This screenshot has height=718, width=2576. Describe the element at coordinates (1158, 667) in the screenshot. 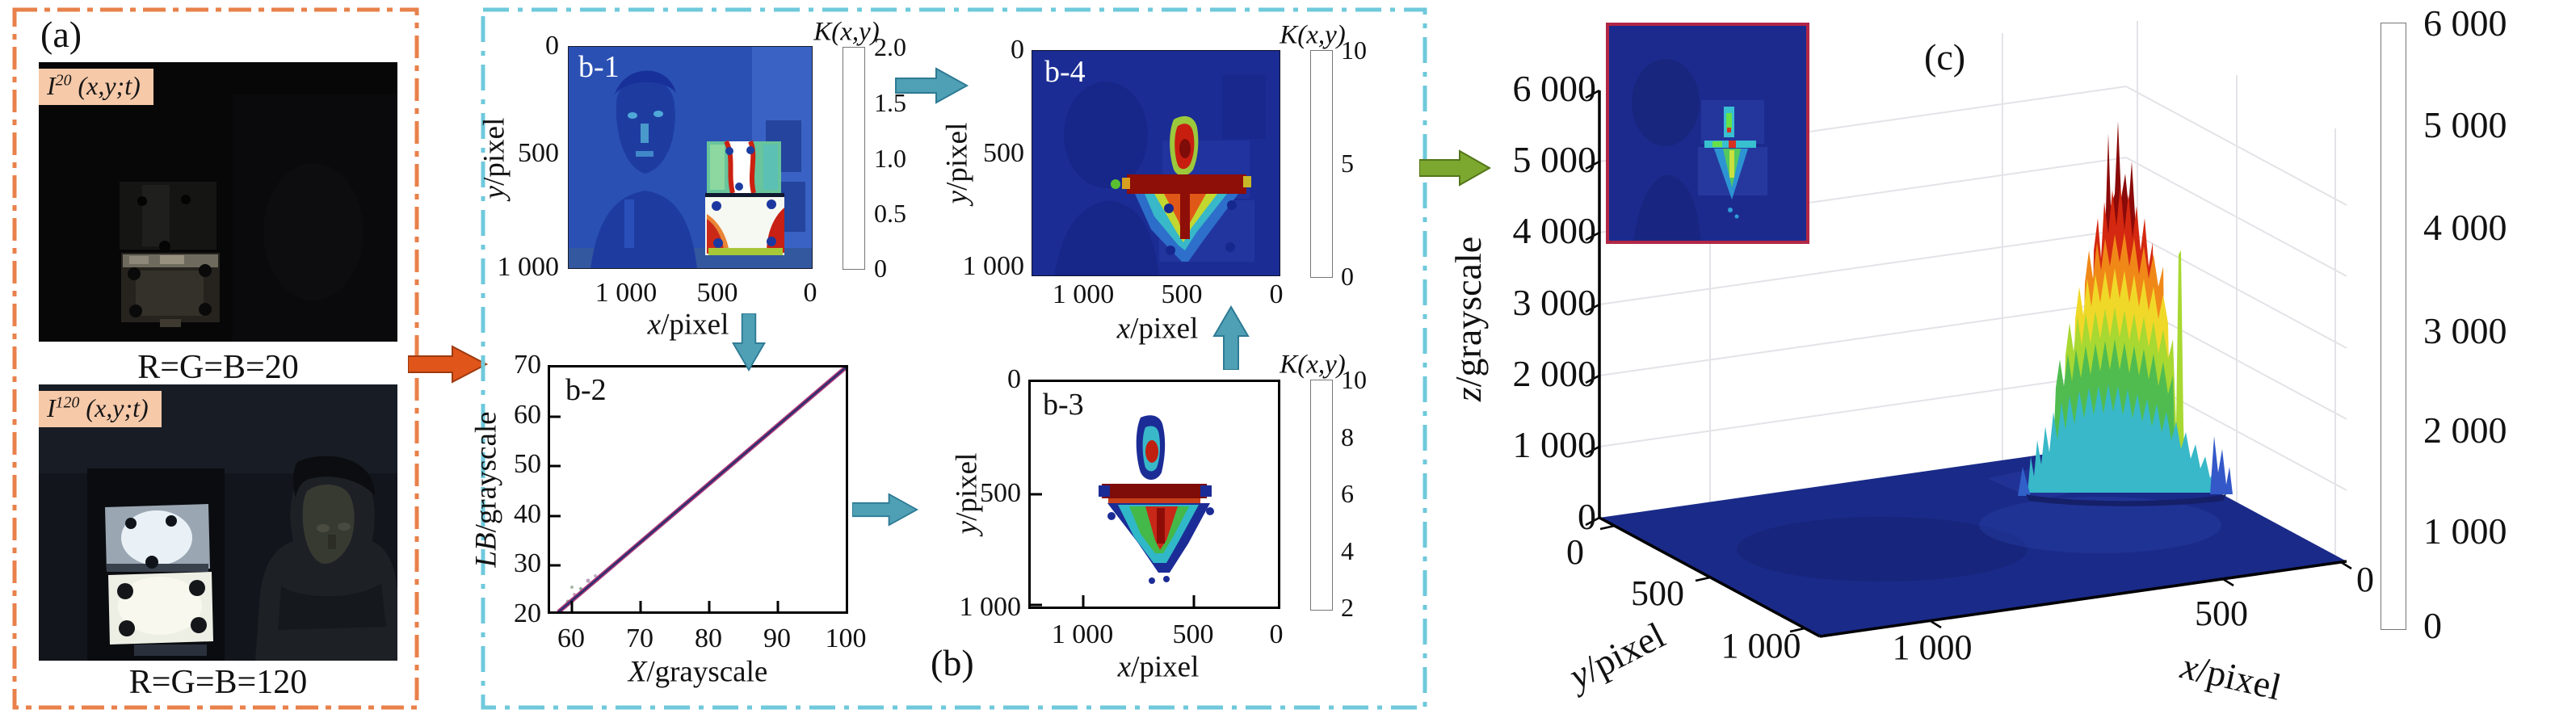

I see `b3-xlabel: x/pixel` at that location.